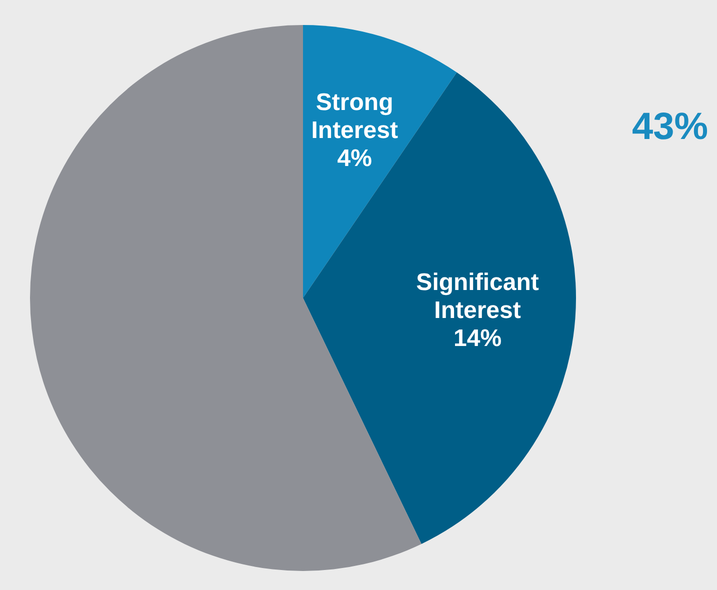 The width and height of the screenshot is (717, 590). I want to click on slice-label: Strong Interest, so click(354, 116).